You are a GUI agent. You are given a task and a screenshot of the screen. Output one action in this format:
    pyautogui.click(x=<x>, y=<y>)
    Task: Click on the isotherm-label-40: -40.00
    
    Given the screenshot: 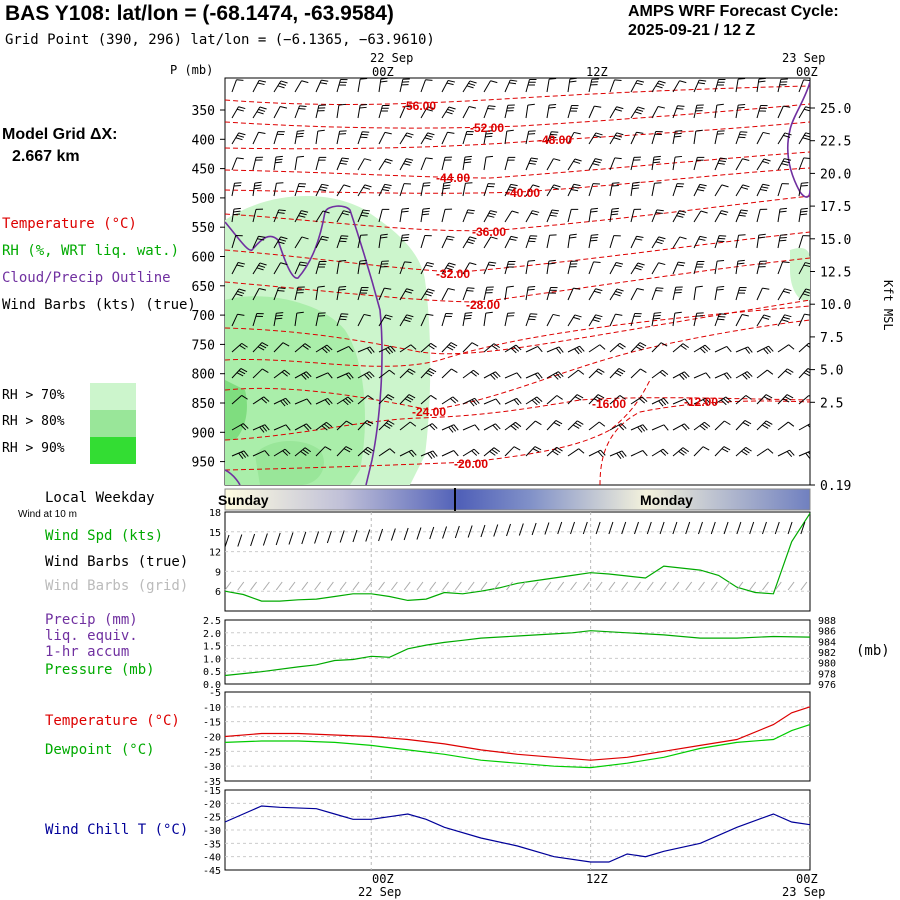 What is the action you would take?
    pyautogui.click(x=523, y=193)
    